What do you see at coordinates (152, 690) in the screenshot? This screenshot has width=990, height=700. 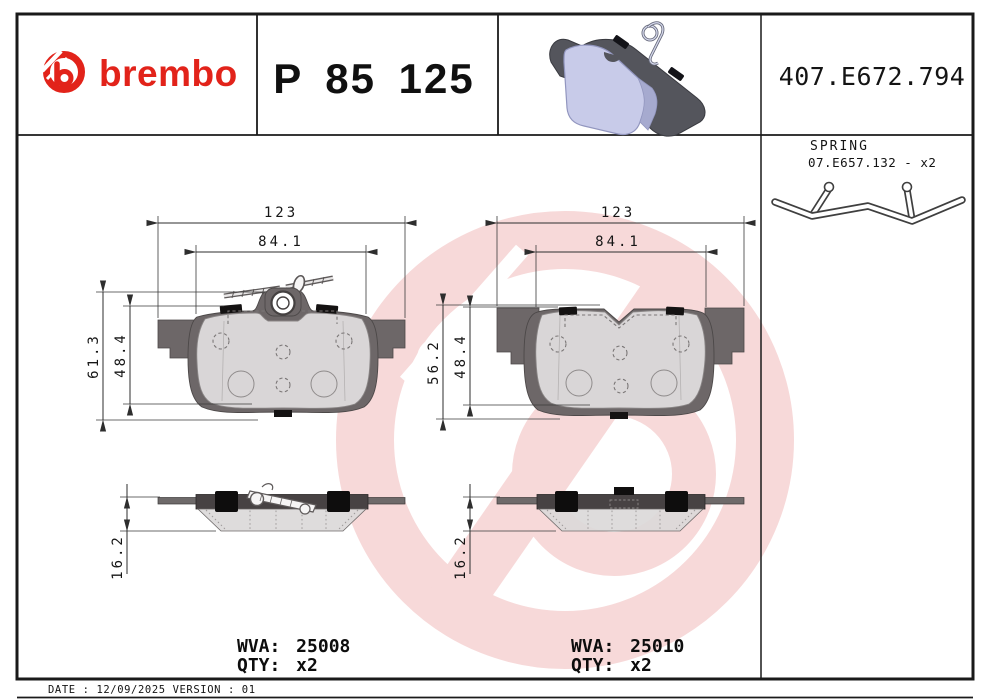 I see `footer-date-version: DATE : 12/09/2025 VERSION : 01` at bounding box center [152, 690].